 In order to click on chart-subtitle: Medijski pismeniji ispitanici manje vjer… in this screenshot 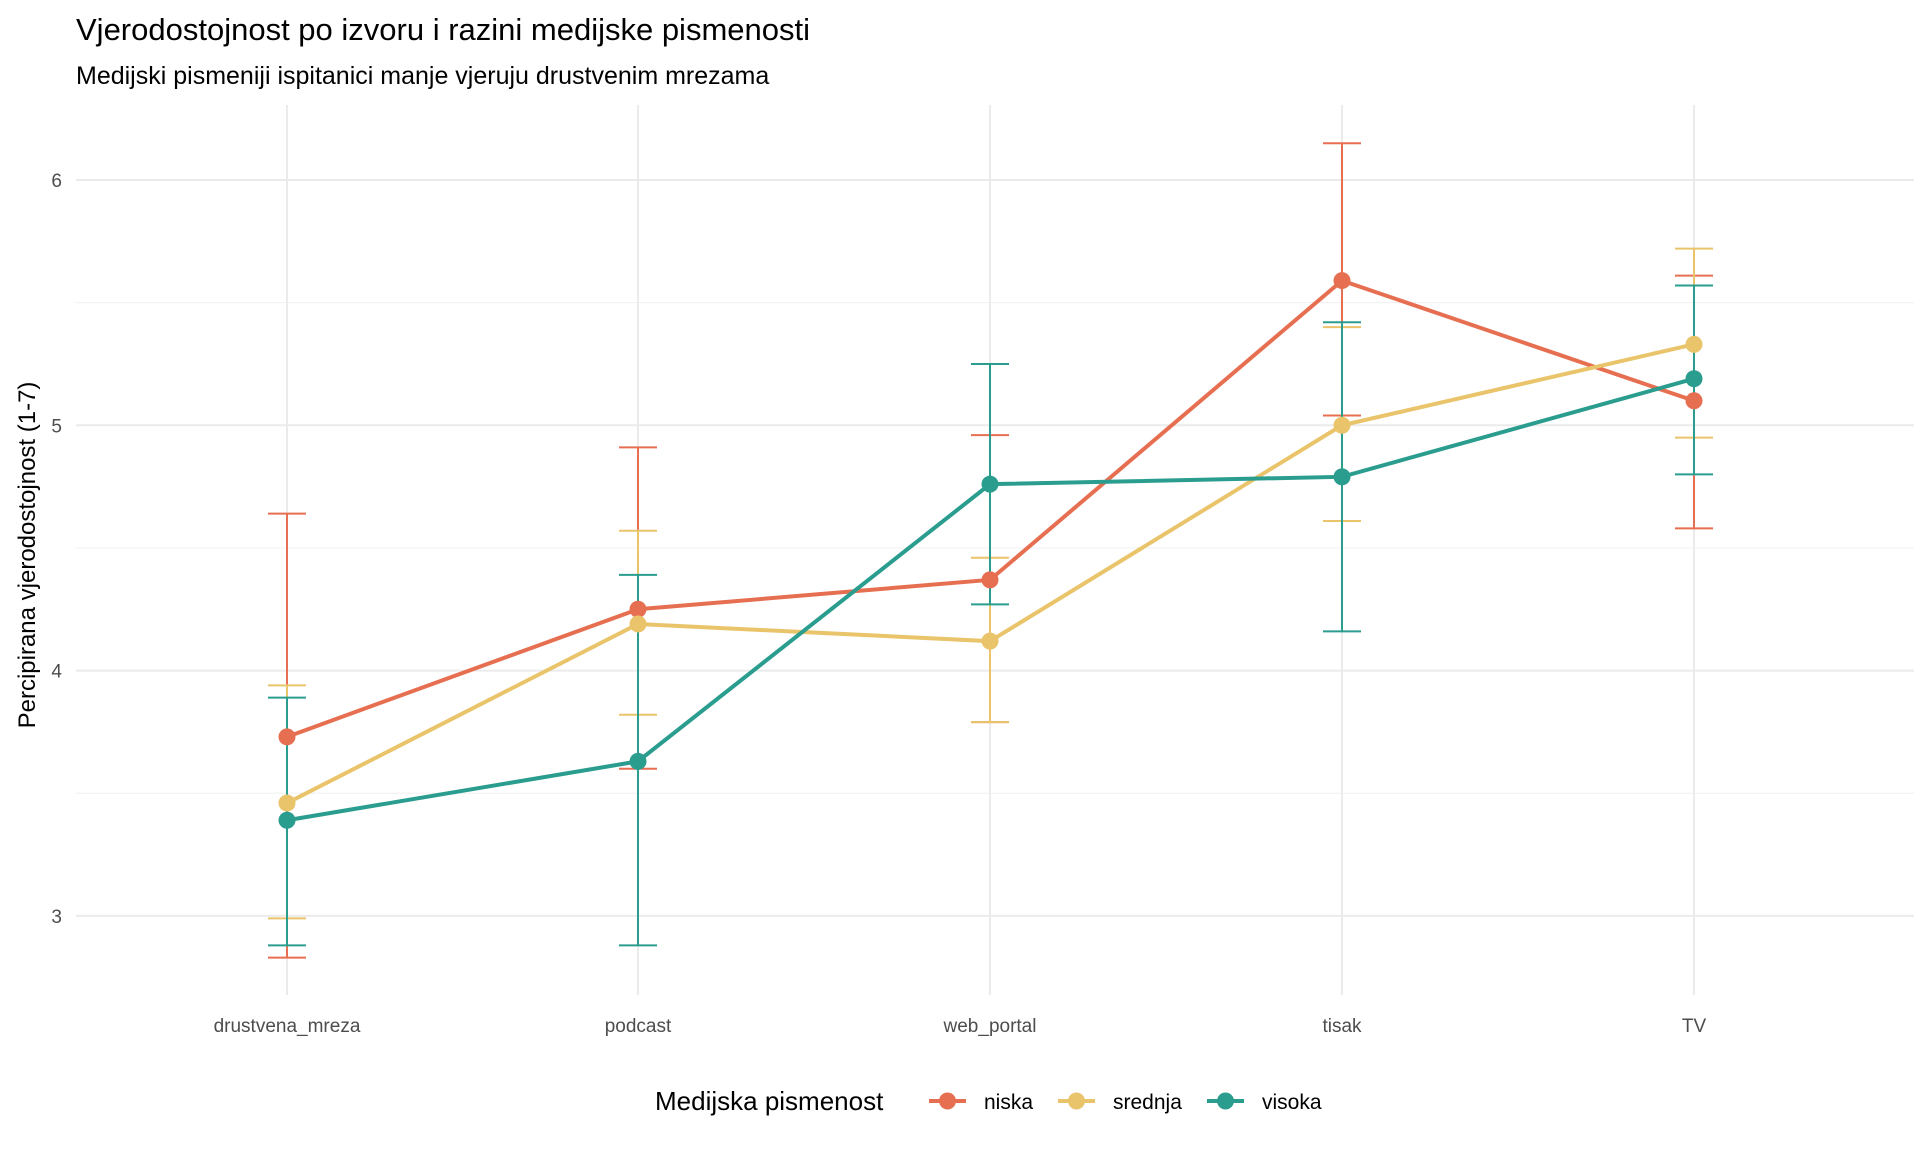, I will do `click(422, 76)`.